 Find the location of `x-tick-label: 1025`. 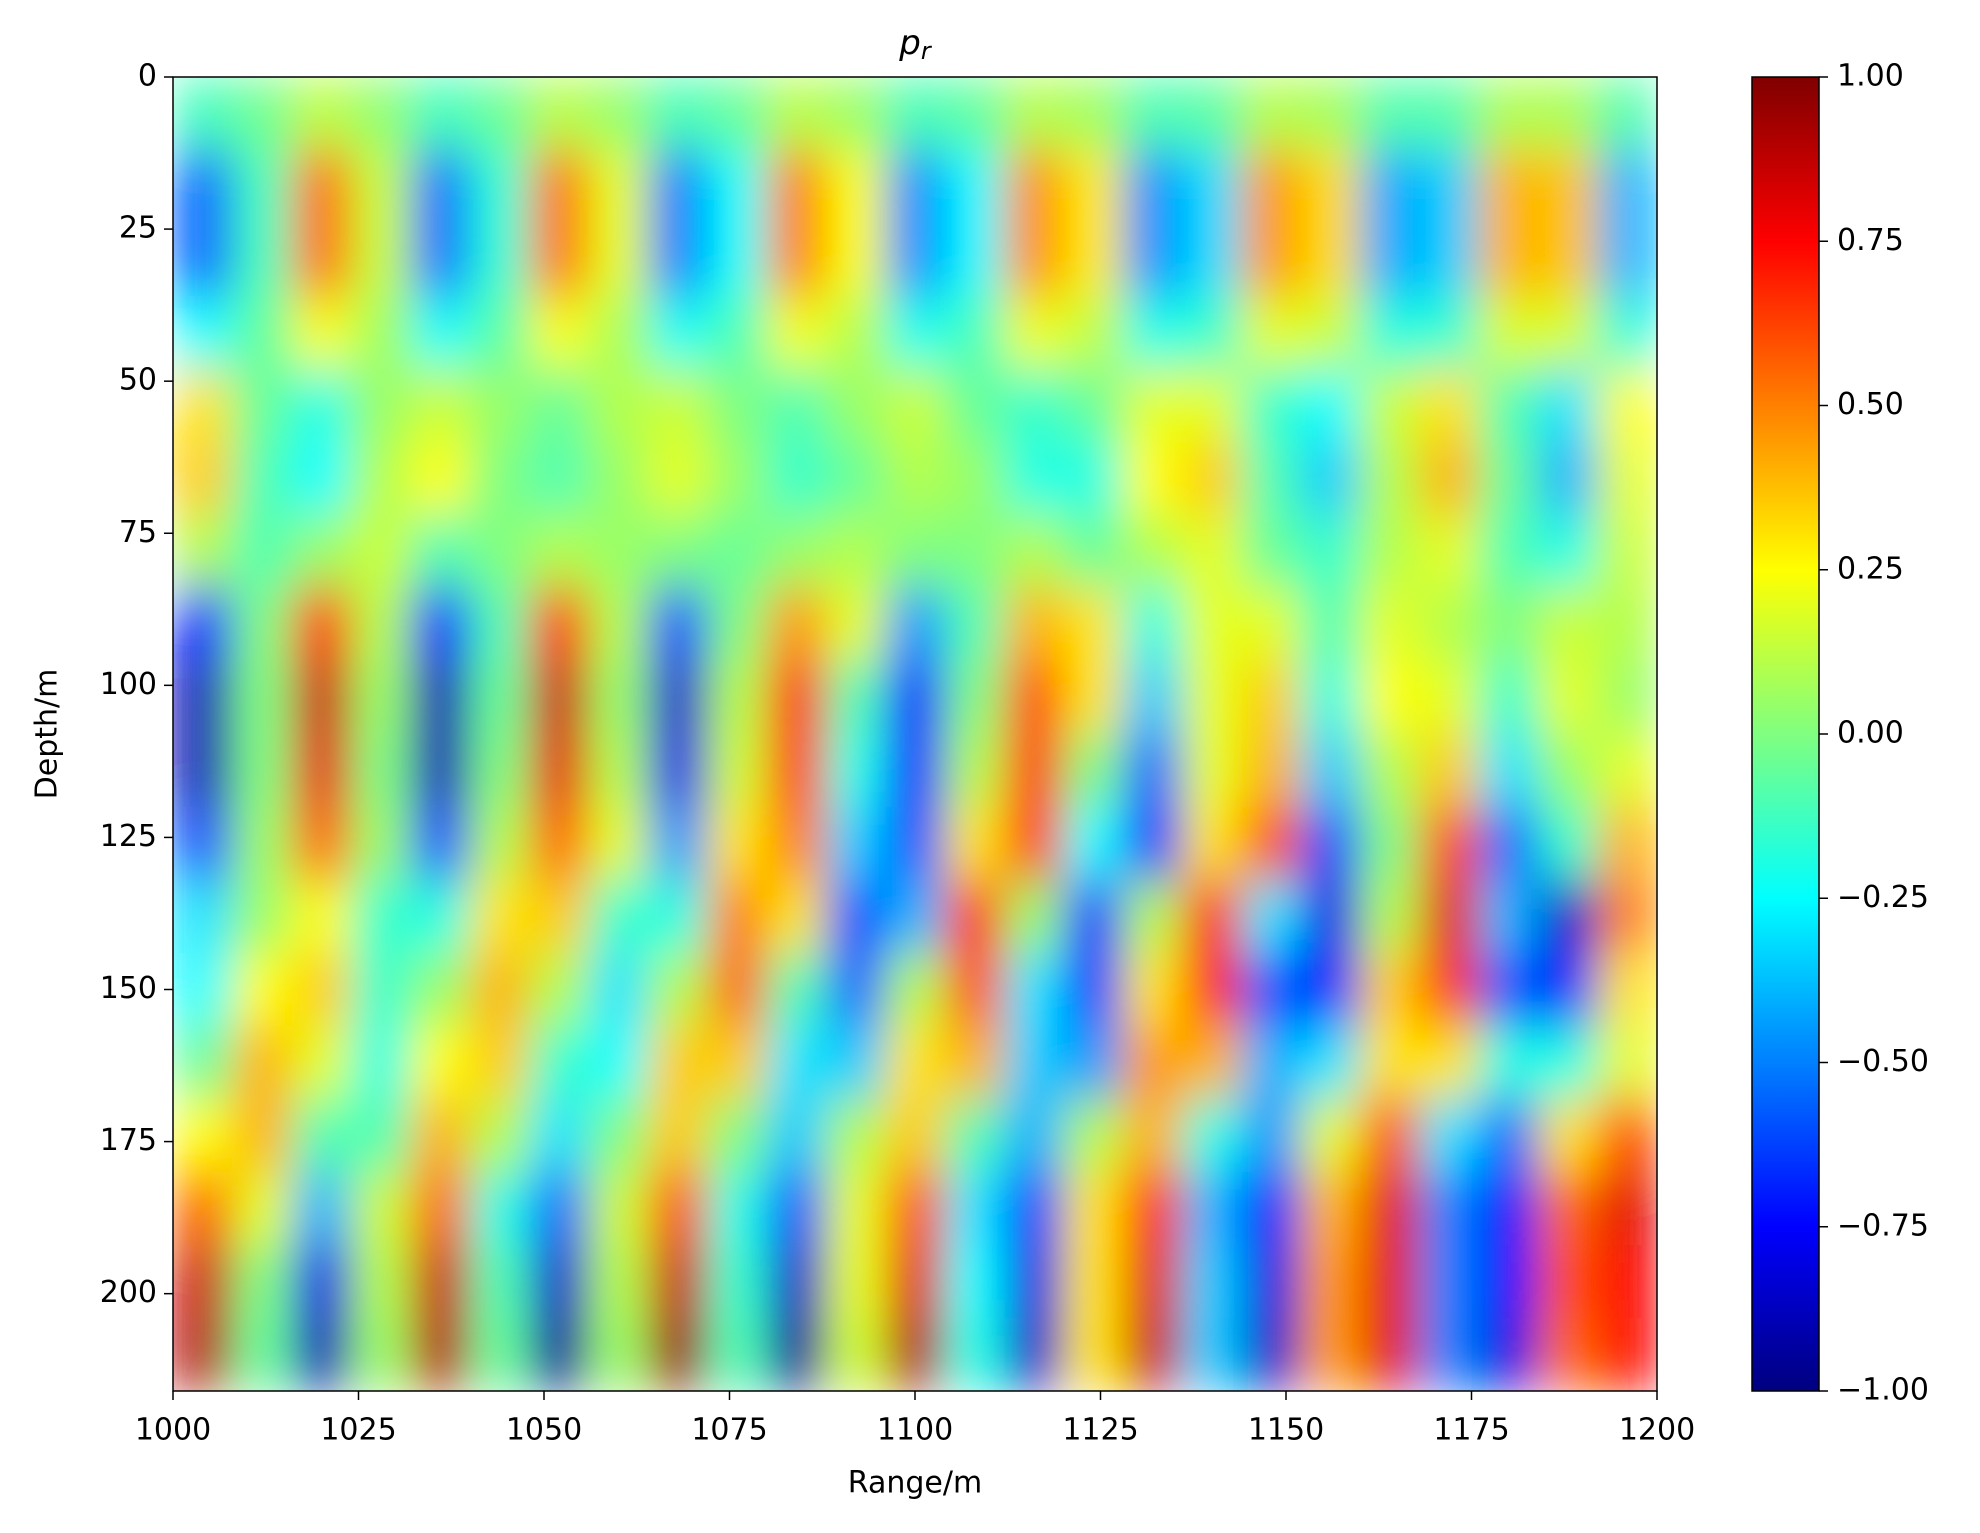

x-tick-label: 1025 is located at coordinates (358, 1430).